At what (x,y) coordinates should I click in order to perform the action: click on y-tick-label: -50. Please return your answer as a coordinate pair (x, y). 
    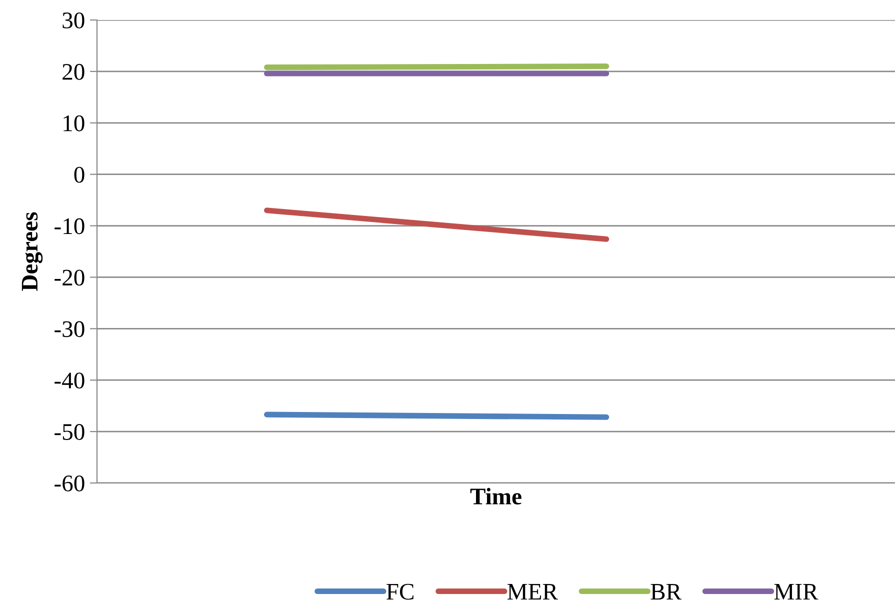
    Looking at the image, I should click on (69, 432).